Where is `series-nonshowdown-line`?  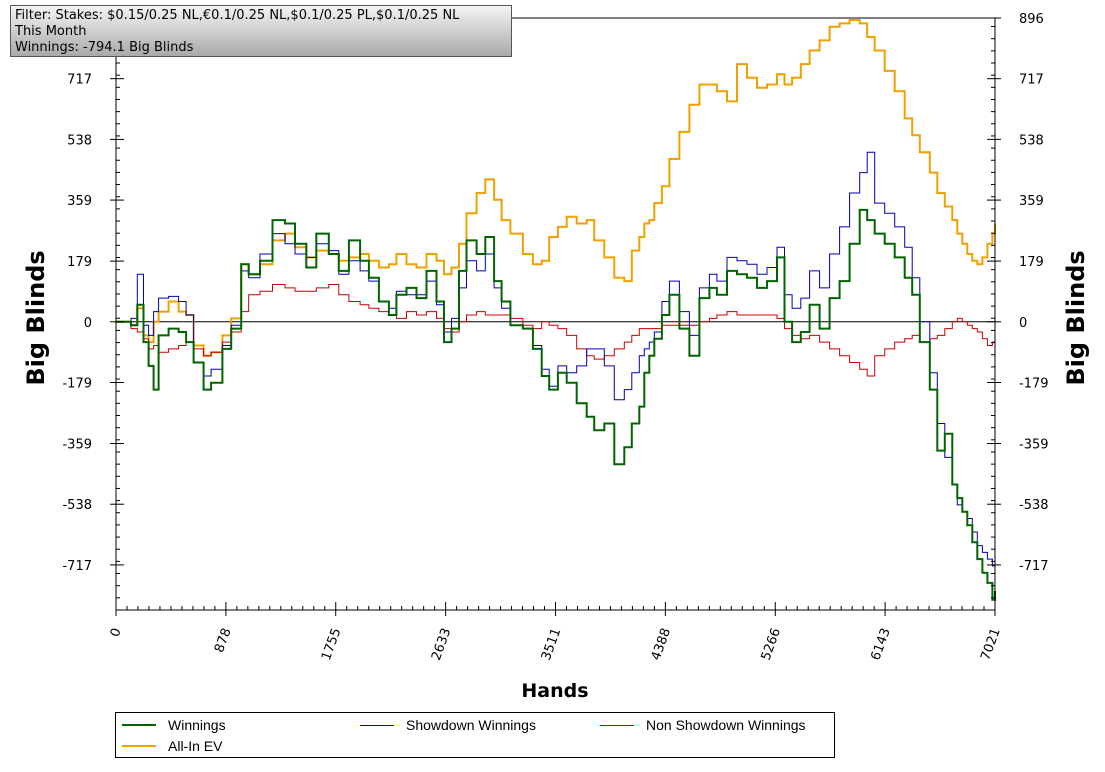
series-nonshowdown-line is located at coordinates (556, 330).